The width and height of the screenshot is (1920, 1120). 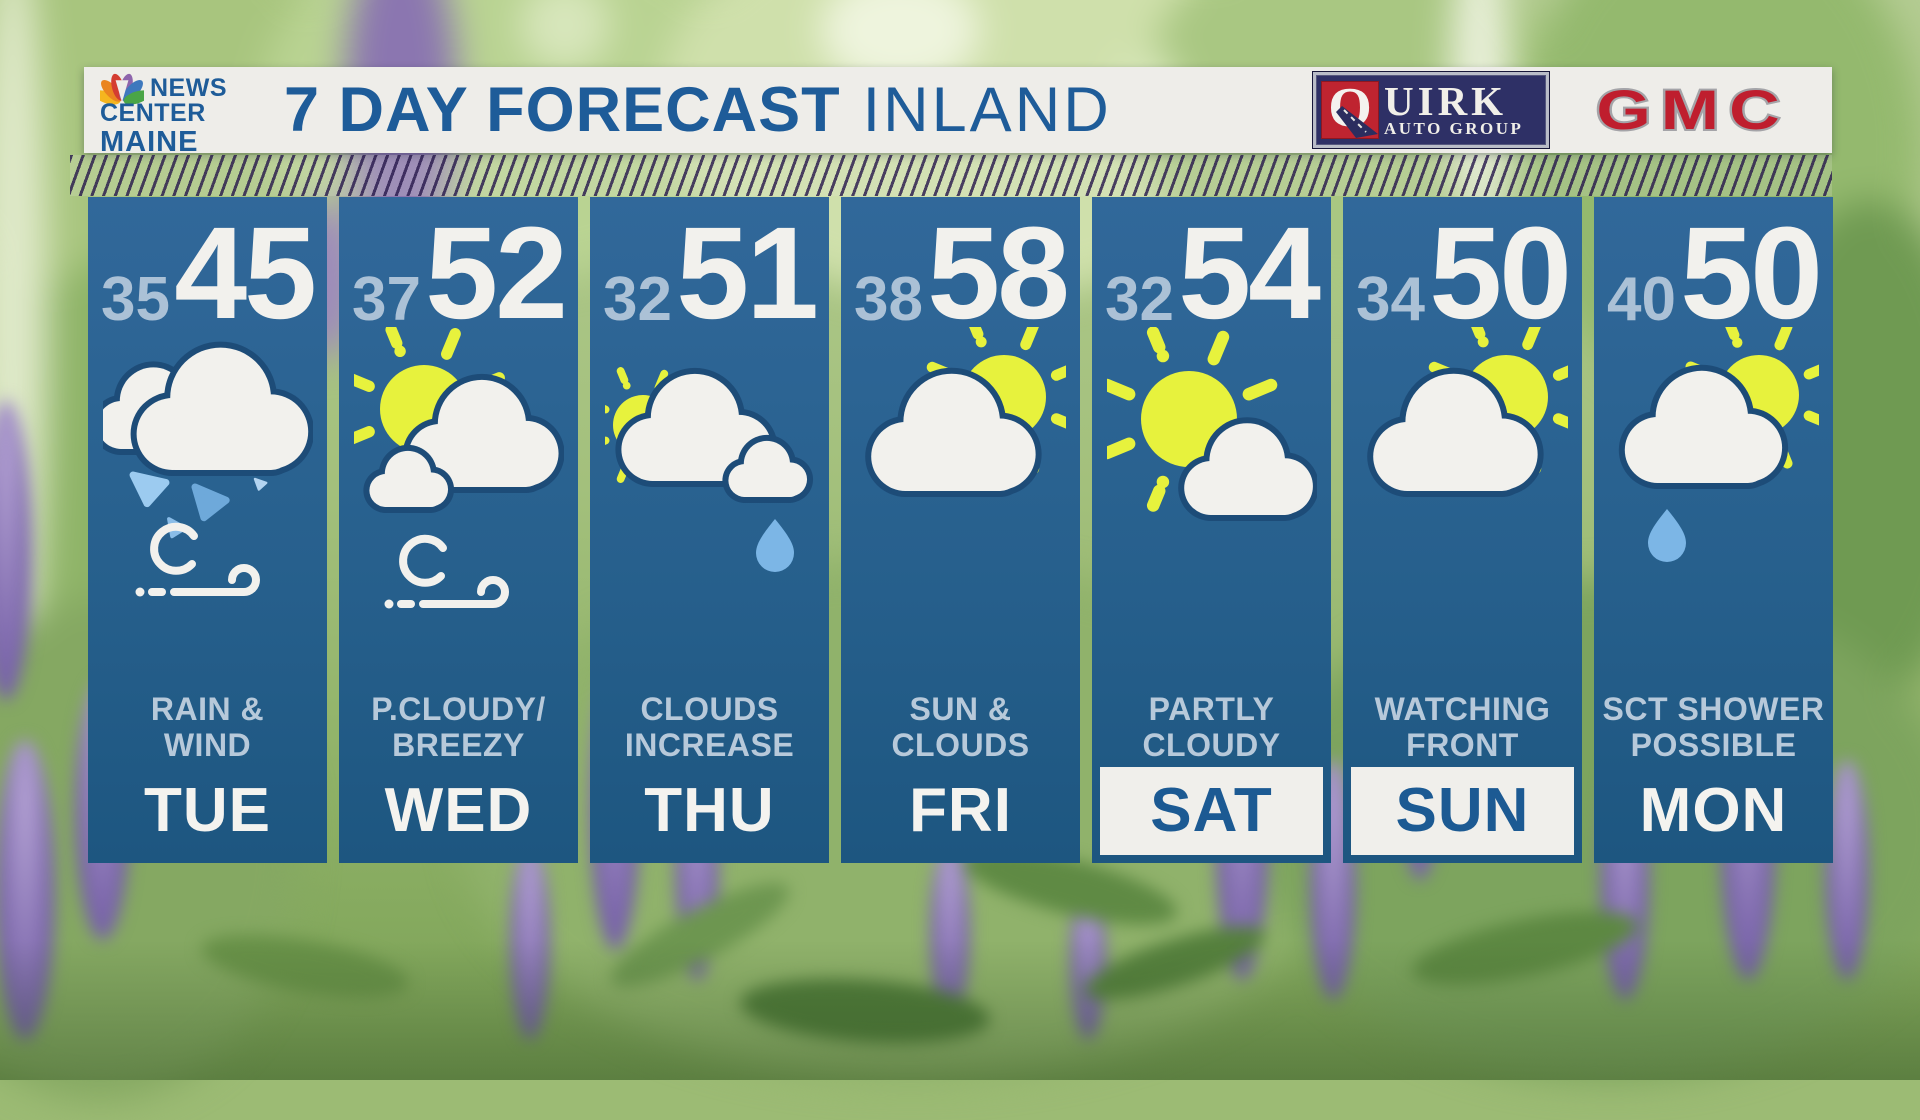 I want to click on gmc-logo: GMC, so click(x=1691, y=110).